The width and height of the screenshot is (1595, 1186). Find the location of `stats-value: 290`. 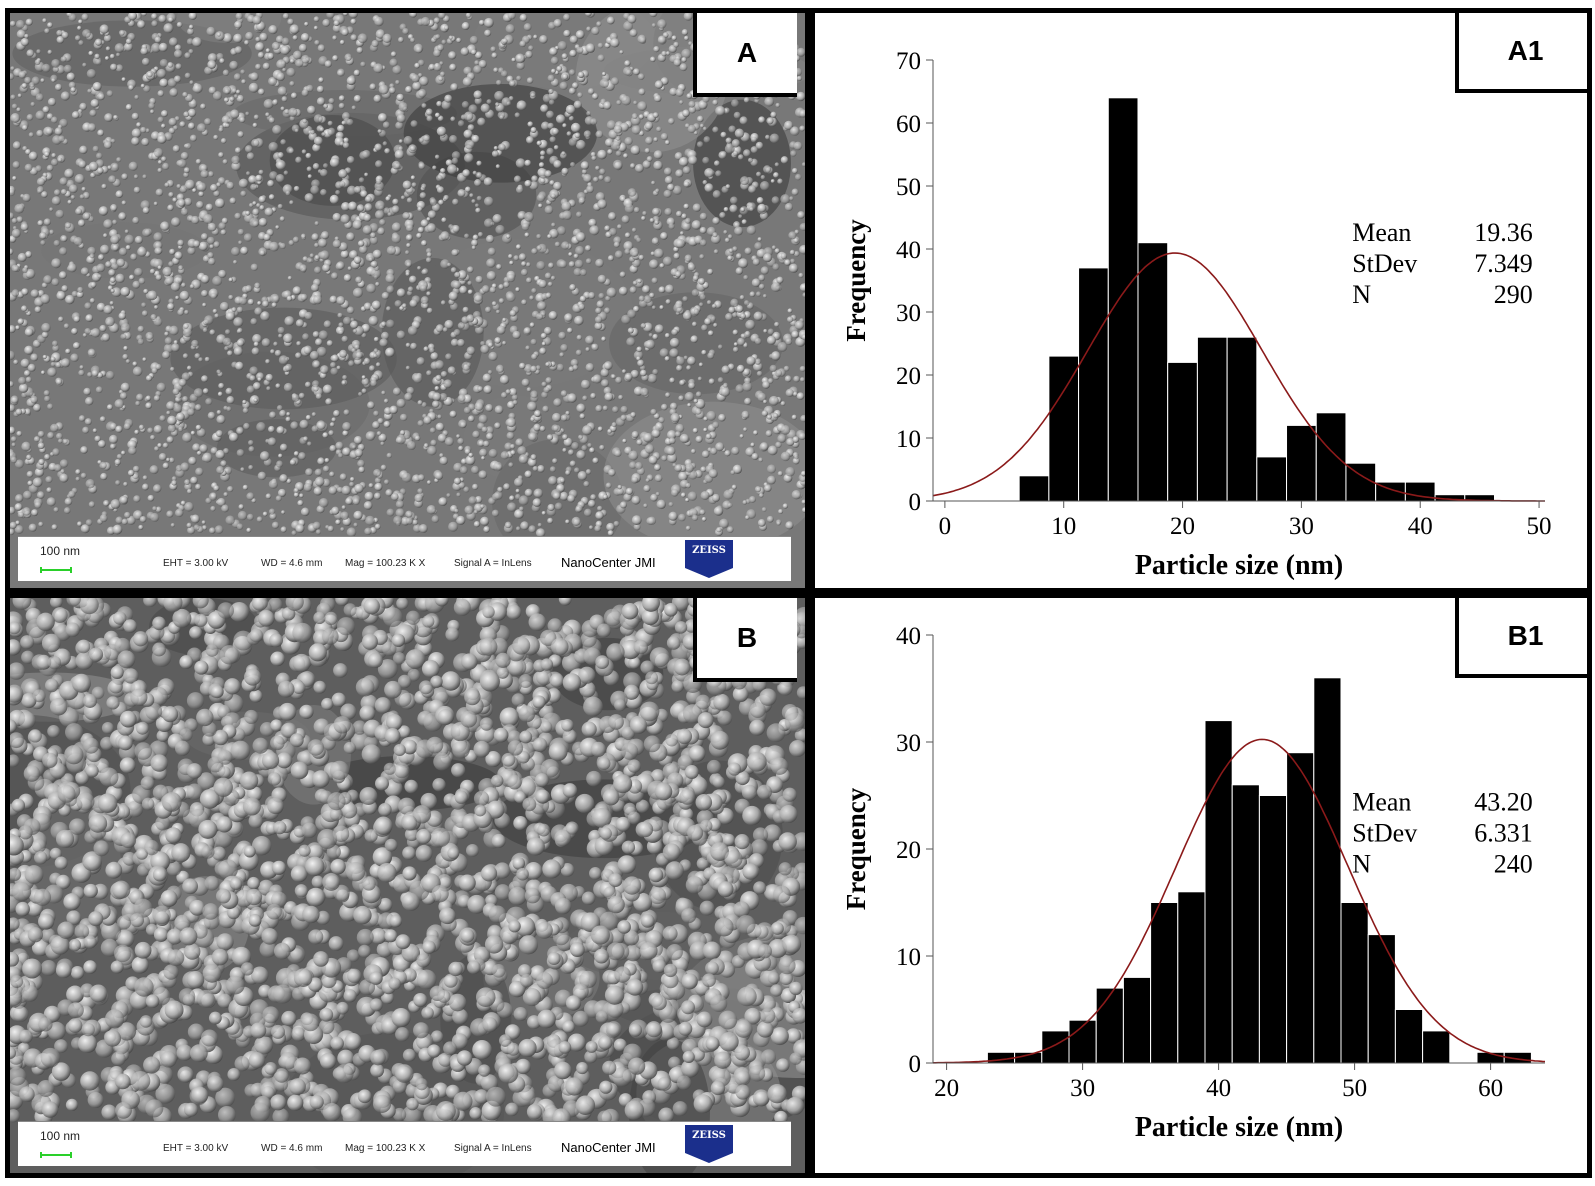

stats-value: 290 is located at coordinates (1513, 294).